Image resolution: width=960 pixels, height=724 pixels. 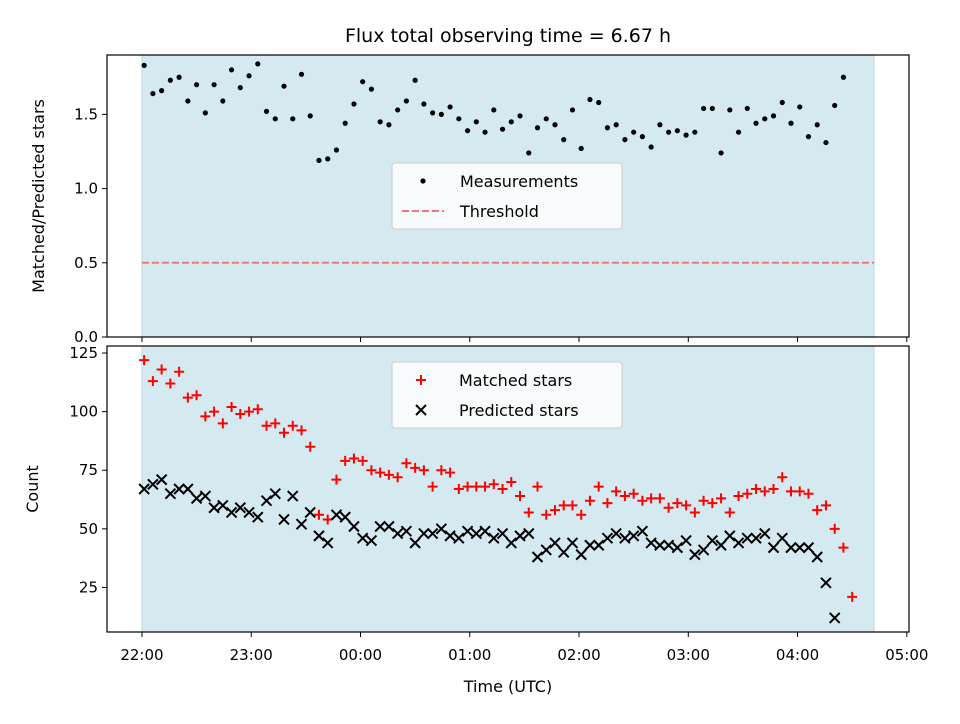 I want to click on y-tick-label: 25, so click(x=88, y=587).